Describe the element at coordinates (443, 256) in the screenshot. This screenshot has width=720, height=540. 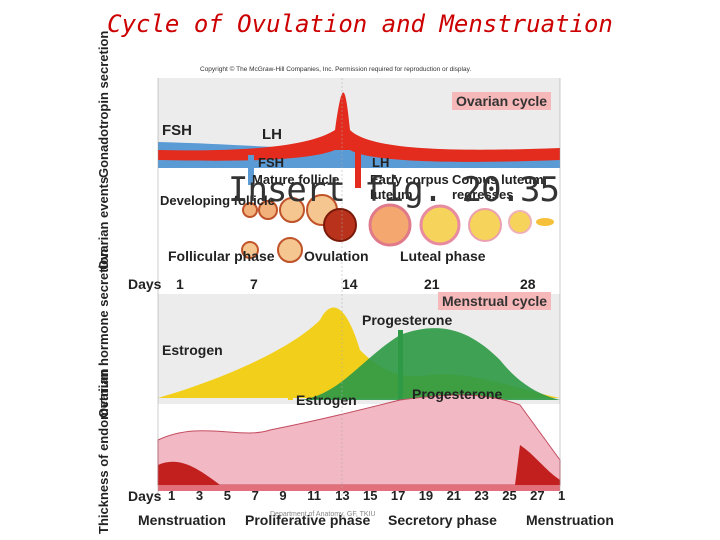
I see `luteal-phase-label: Luteal phase` at that location.